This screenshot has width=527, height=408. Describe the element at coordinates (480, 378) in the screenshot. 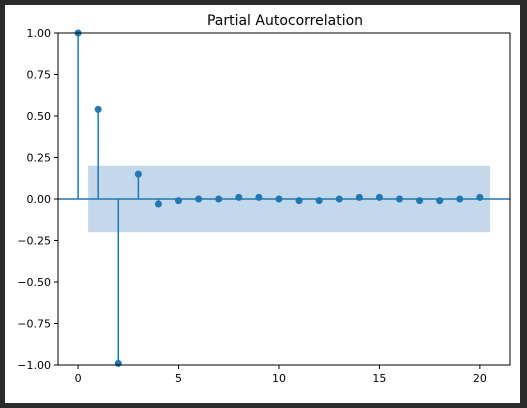

I see `x-tick-label: 20` at that location.